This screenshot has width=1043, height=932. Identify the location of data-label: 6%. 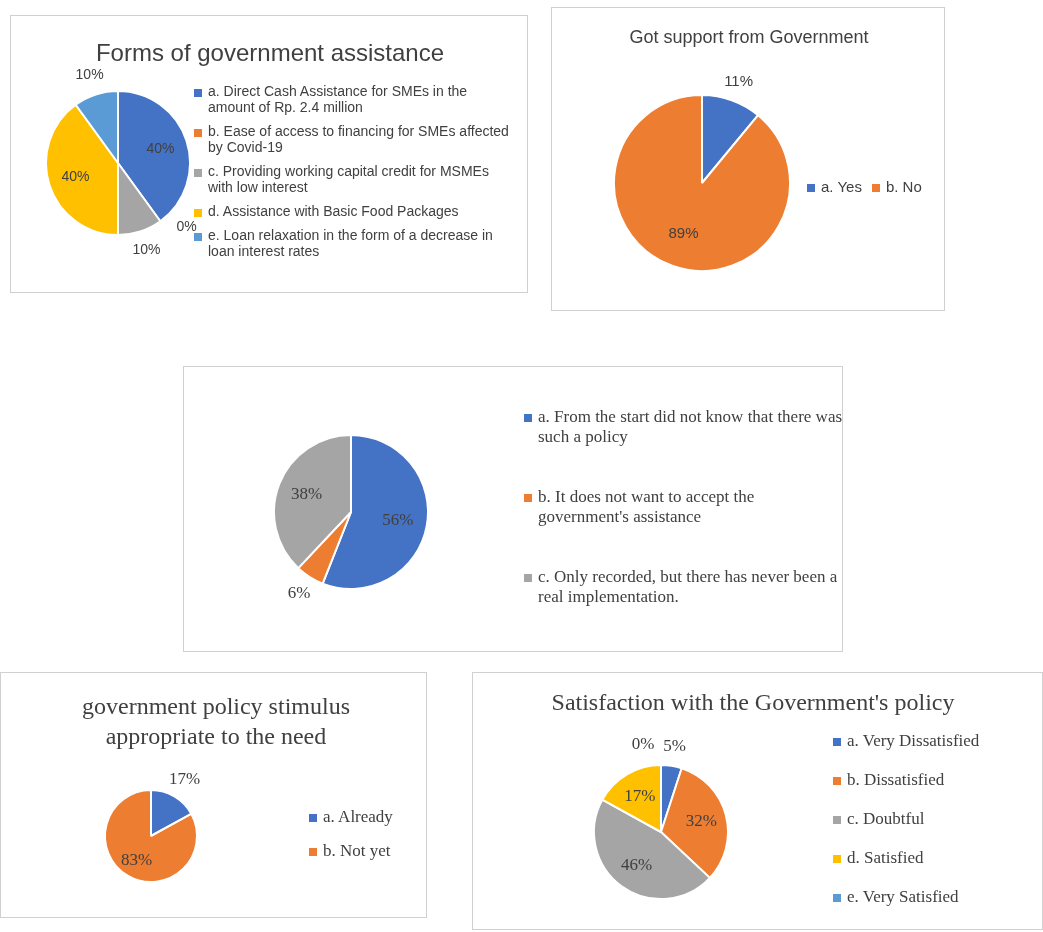
(299, 593).